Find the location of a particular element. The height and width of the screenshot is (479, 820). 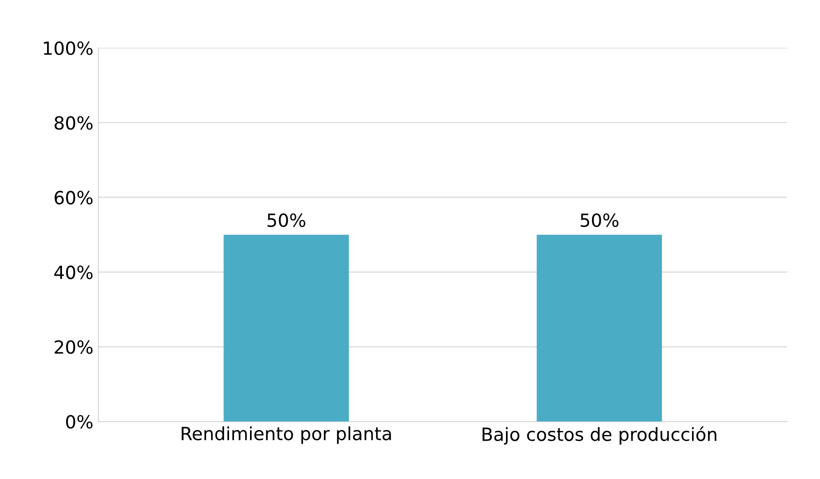

y-tick-label: 40% is located at coordinates (73, 273).